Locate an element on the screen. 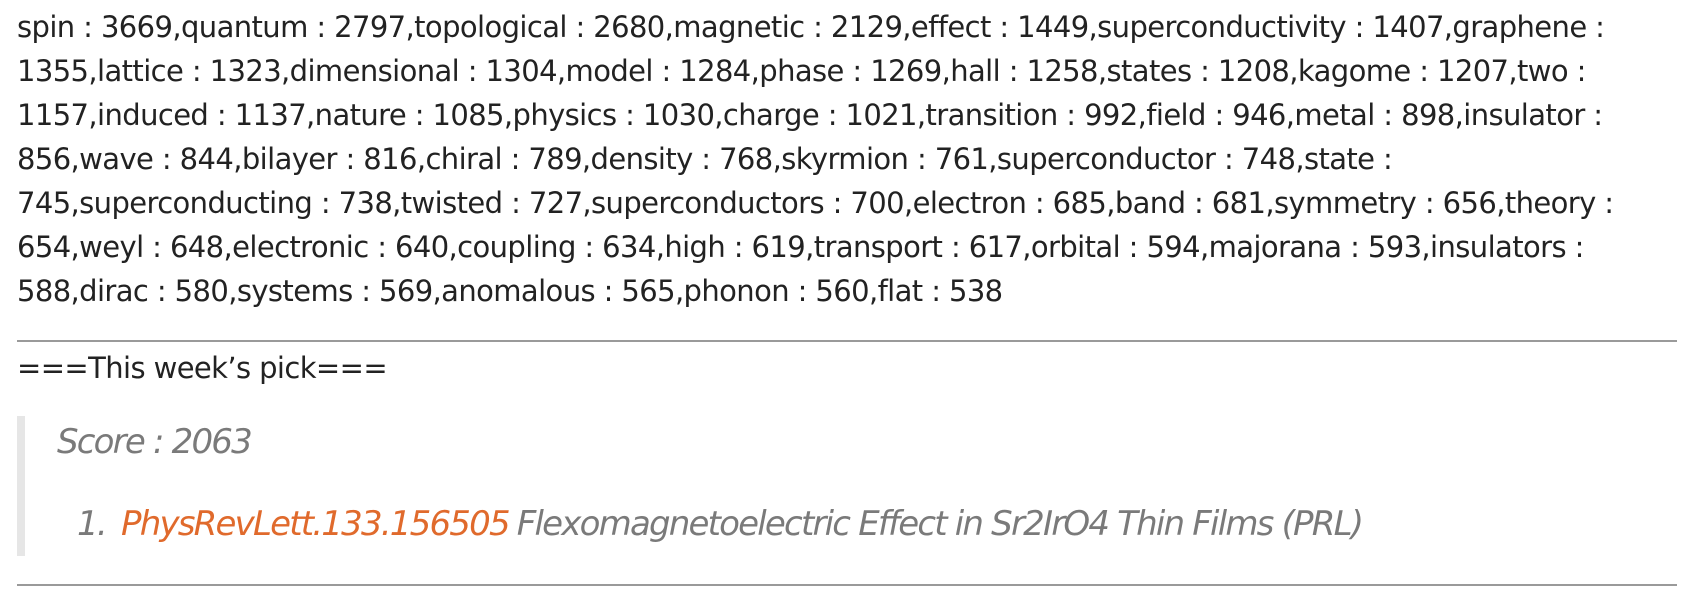  pick-score: Score : 2063 is located at coordinates (155, 442).